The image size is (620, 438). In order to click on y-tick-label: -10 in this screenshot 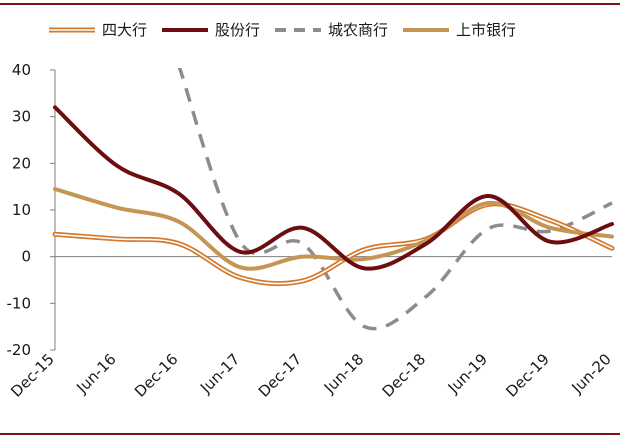, I will do `click(19, 303)`.